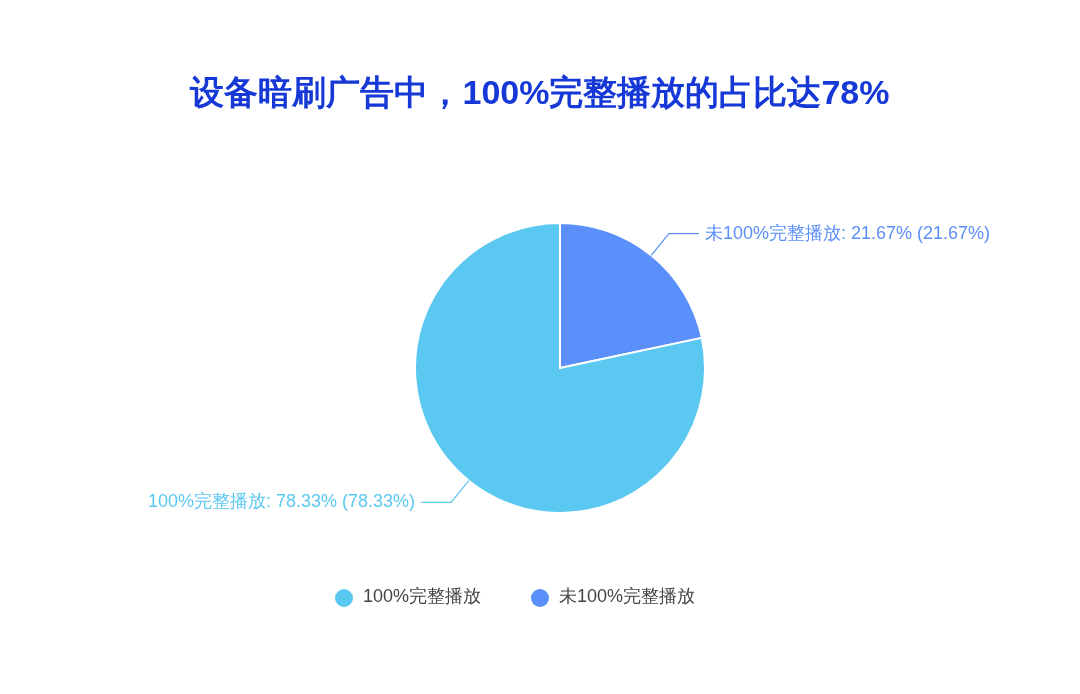  What do you see at coordinates (281, 501) in the screenshot?
I see `data-label: 100%完整播放: 78.33% (78.33%)` at bounding box center [281, 501].